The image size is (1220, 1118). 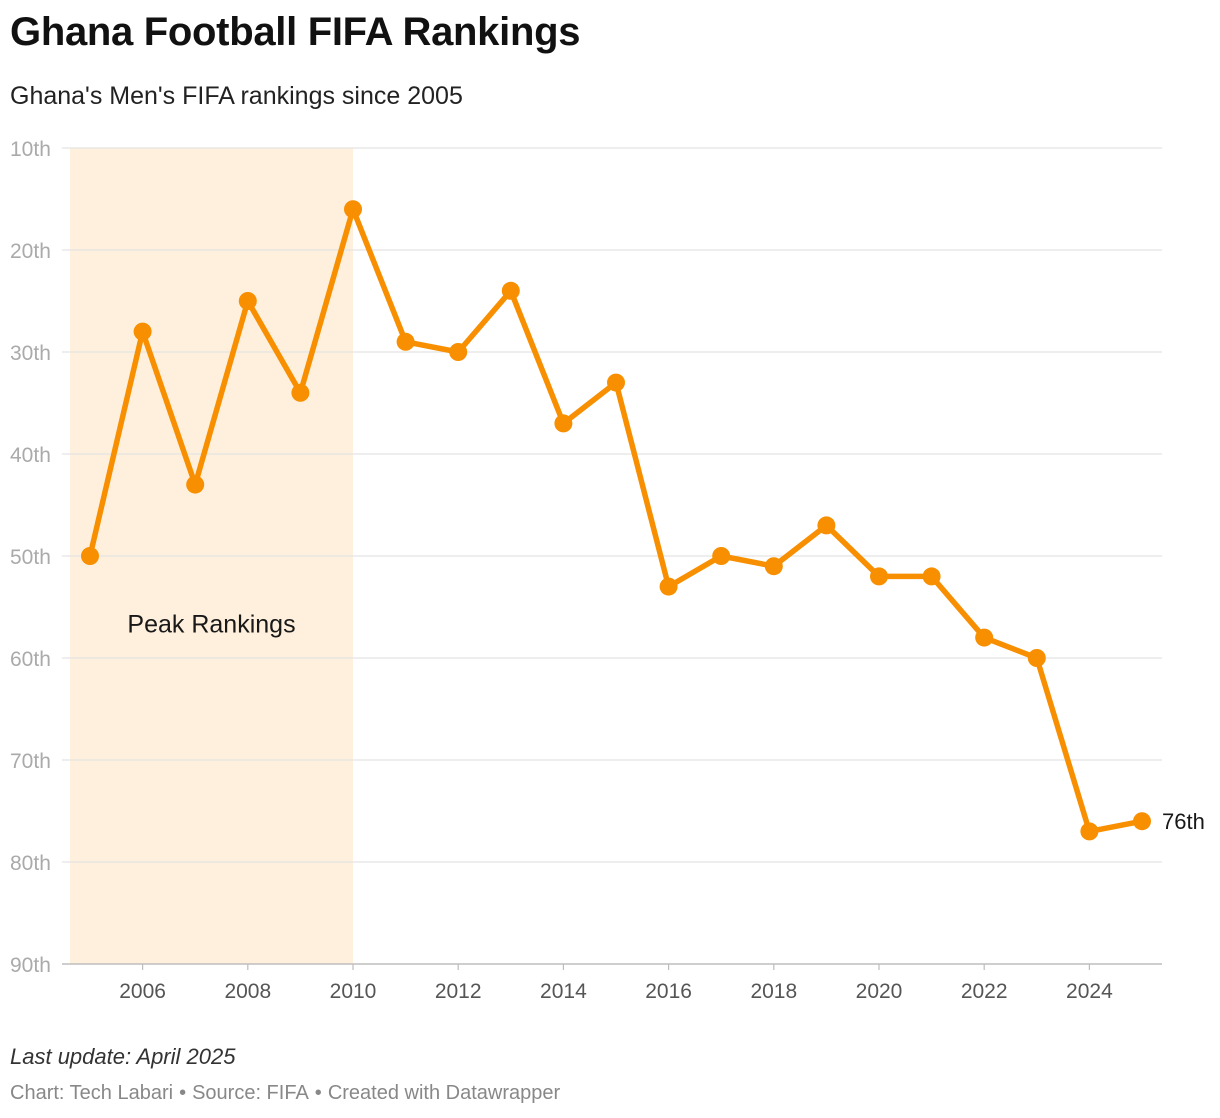 I want to click on y-tick-label: 40th, so click(x=30, y=455).